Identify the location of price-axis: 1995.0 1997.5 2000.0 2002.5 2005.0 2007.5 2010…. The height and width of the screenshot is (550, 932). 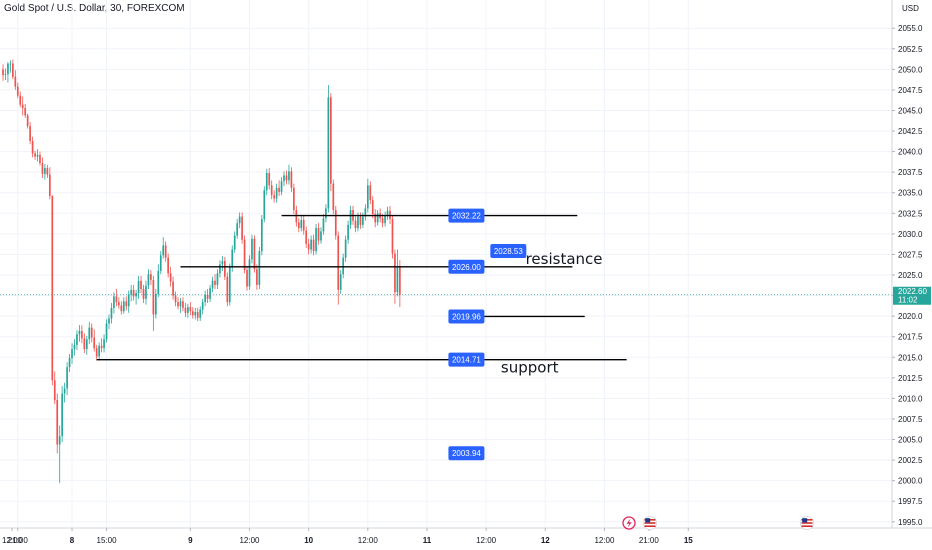
(911, 264).